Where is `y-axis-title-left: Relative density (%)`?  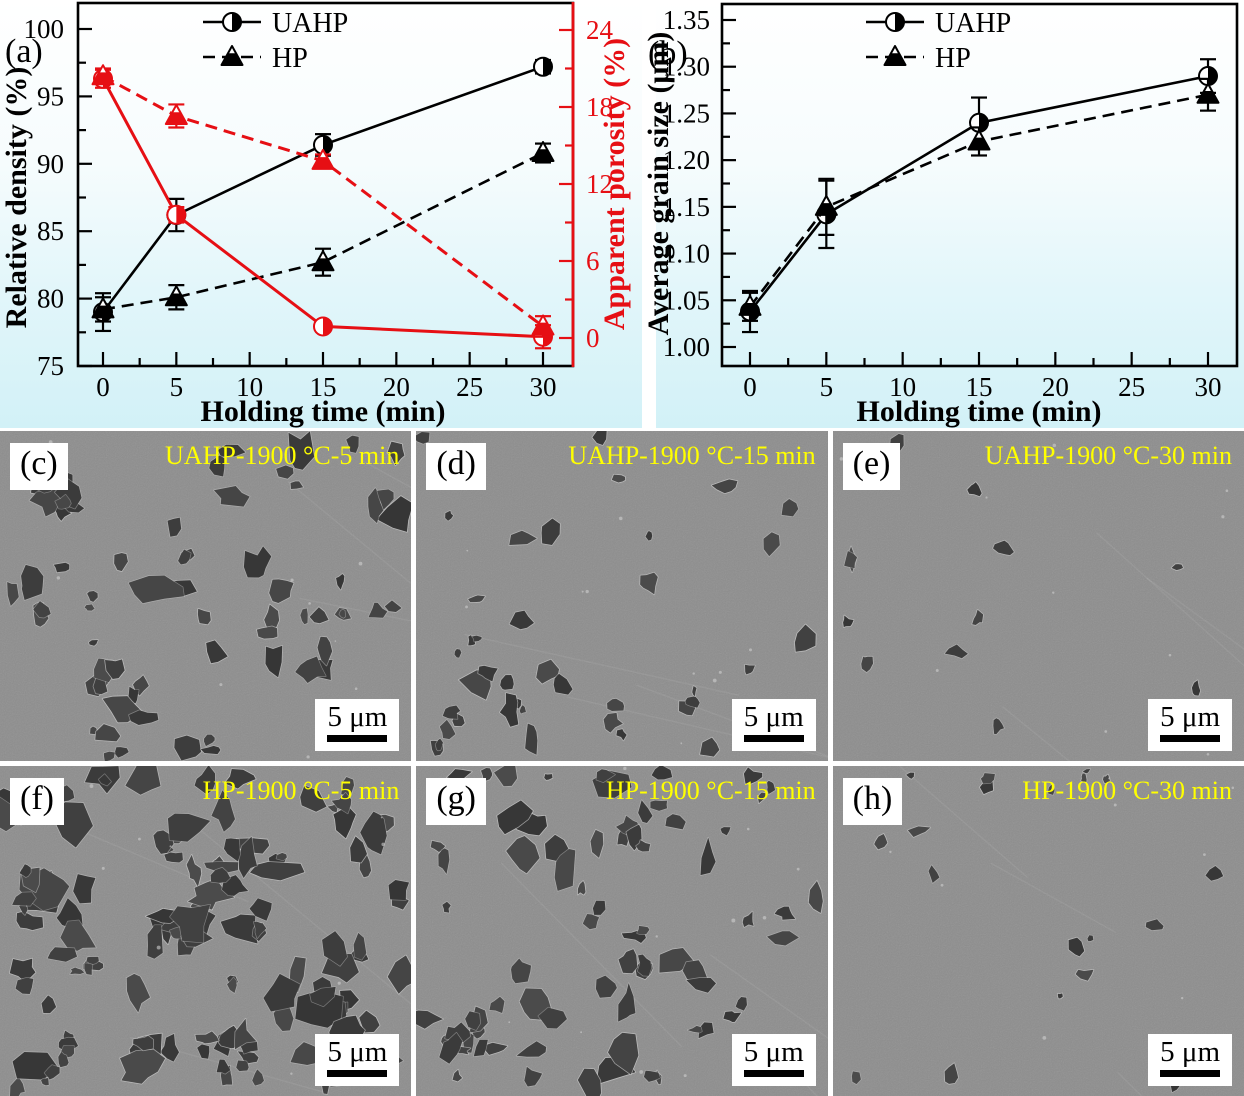
y-axis-title-left: Relative density (%) is located at coordinates (16, 198).